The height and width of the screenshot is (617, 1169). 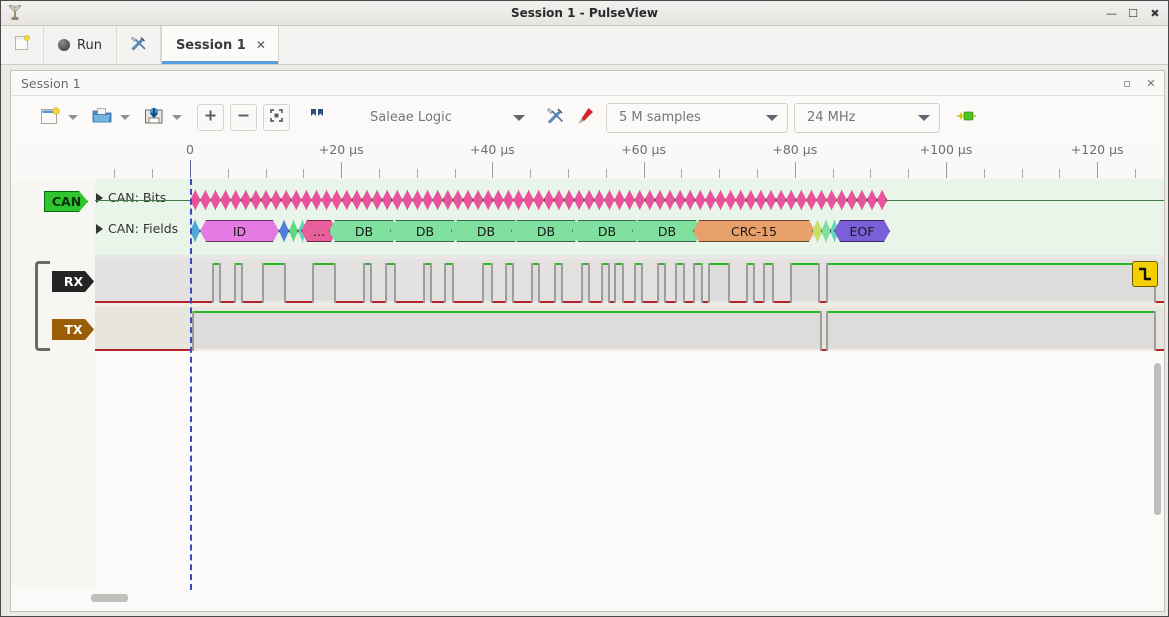 I want to click on zoom-fit-button, so click(x=276, y=117).